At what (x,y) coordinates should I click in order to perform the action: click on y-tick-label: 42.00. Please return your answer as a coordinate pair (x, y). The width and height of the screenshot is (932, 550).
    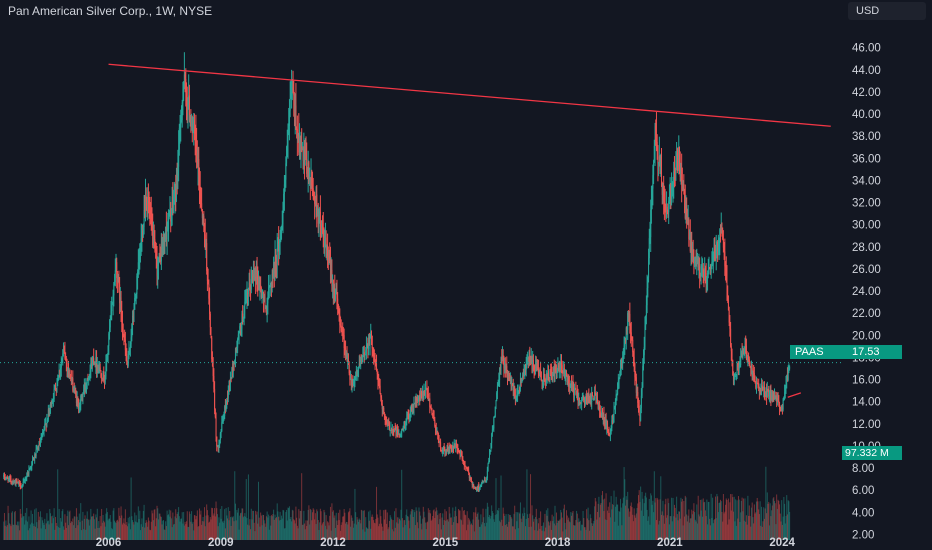
    Looking at the image, I should click on (866, 93).